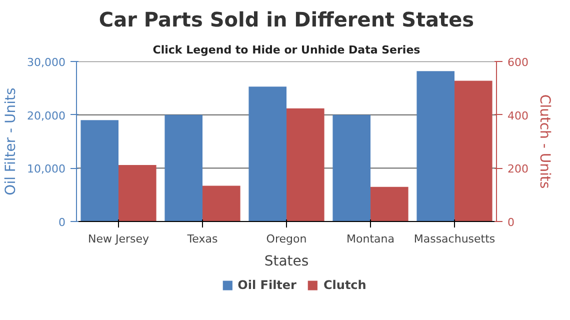 The height and width of the screenshot is (320, 570). What do you see at coordinates (267, 285) in the screenshot?
I see `legend-label: Oil Filter` at bounding box center [267, 285].